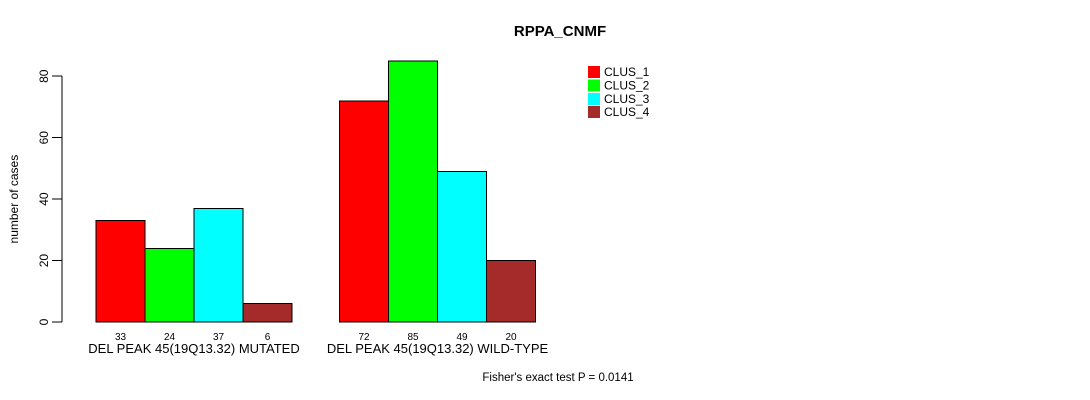 The height and width of the screenshot is (400, 1090). I want to click on y-tick-label: 40, so click(44, 199).